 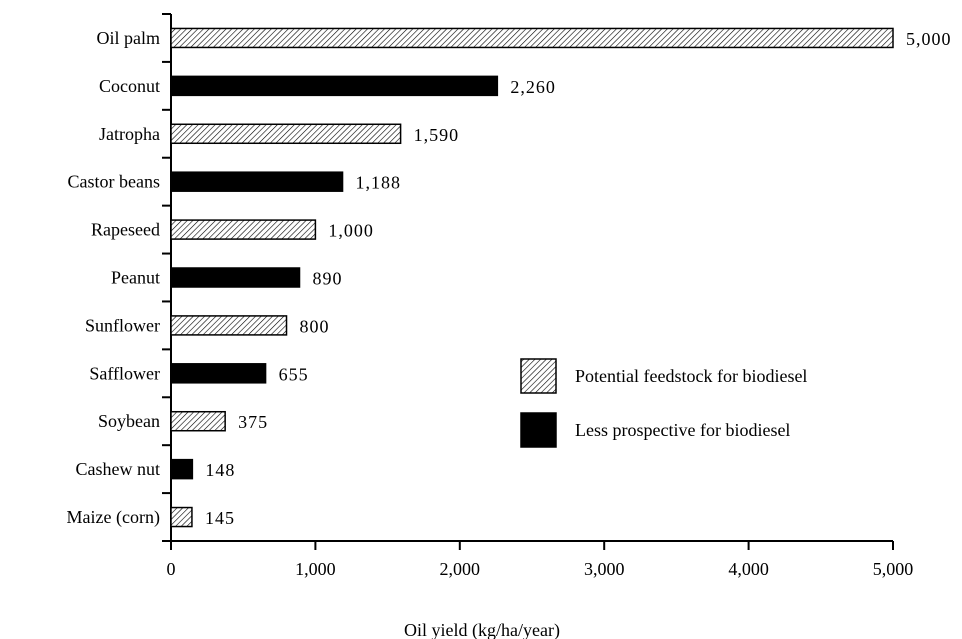 I want to click on category-label: Castor beans, so click(x=114, y=182).